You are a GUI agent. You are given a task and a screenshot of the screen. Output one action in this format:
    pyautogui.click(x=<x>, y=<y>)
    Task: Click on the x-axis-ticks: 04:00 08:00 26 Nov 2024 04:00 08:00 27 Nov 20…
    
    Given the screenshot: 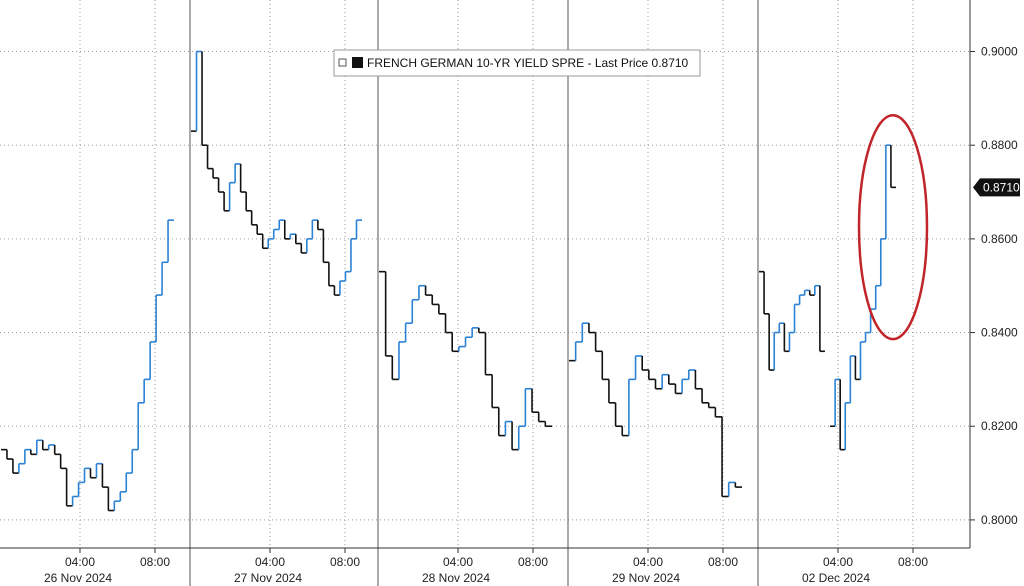 What is the action you would take?
    pyautogui.click(x=486, y=566)
    